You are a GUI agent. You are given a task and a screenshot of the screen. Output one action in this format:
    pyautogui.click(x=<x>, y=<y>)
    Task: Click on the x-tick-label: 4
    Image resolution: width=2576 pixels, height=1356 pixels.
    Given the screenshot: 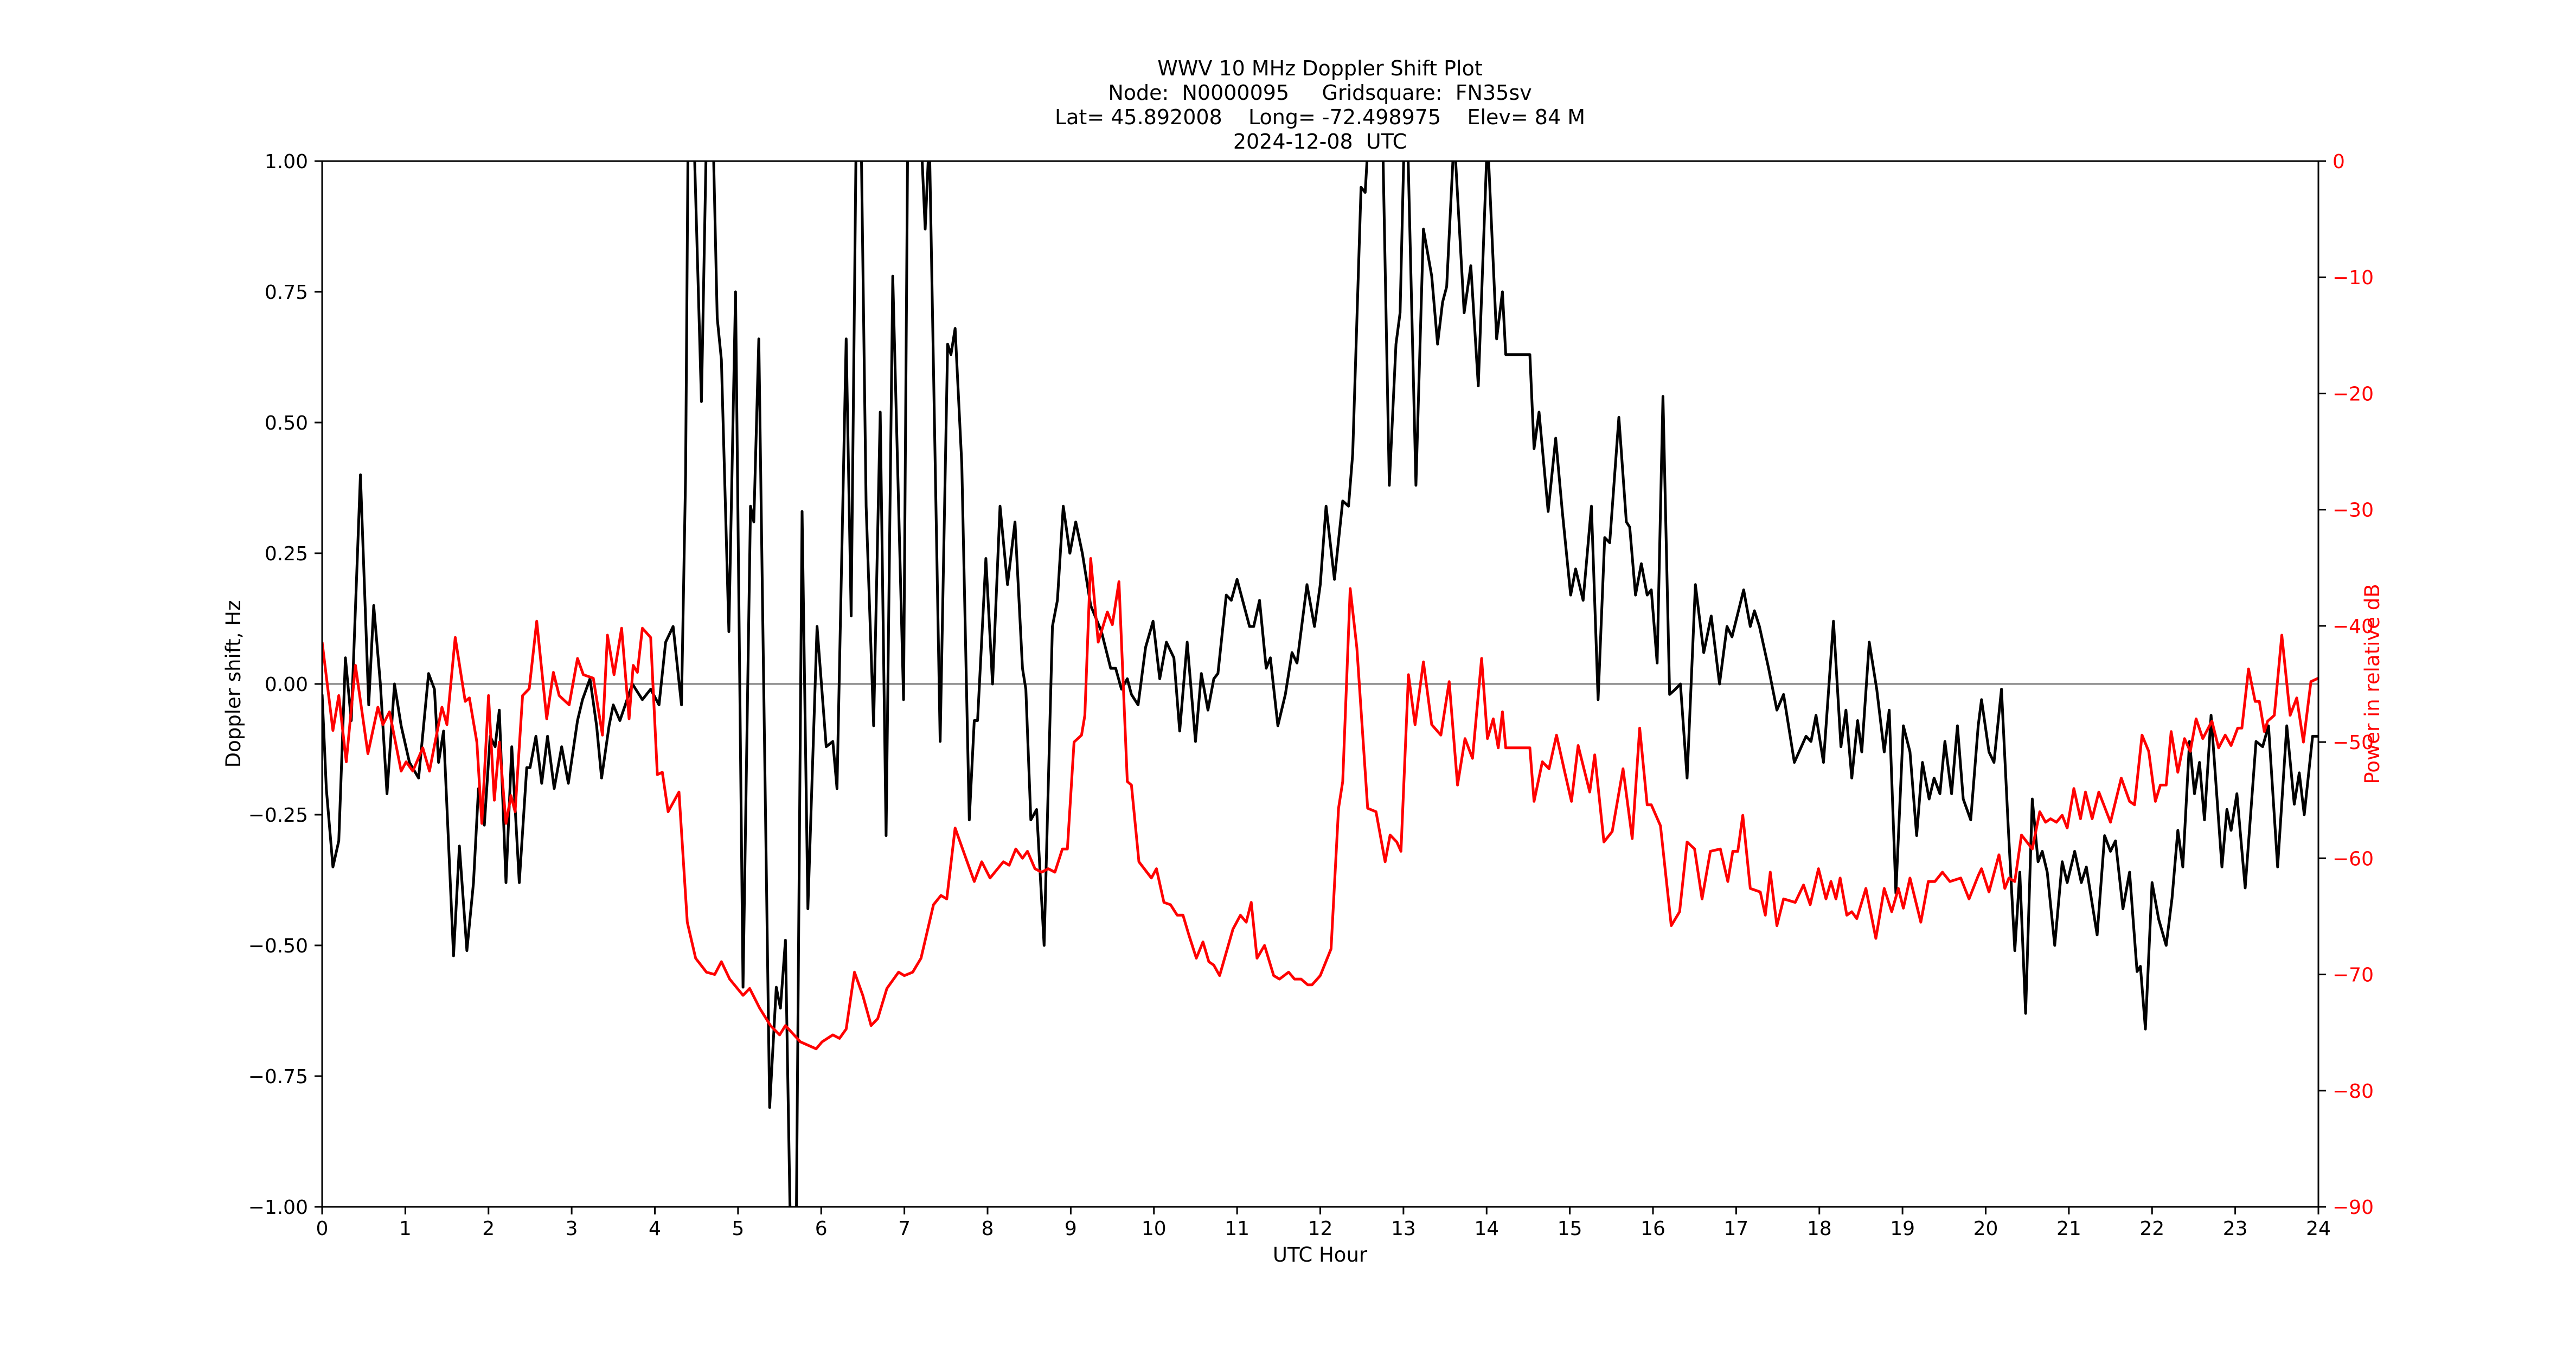 What is the action you would take?
    pyautogui.click(x=655, y=1229)
    